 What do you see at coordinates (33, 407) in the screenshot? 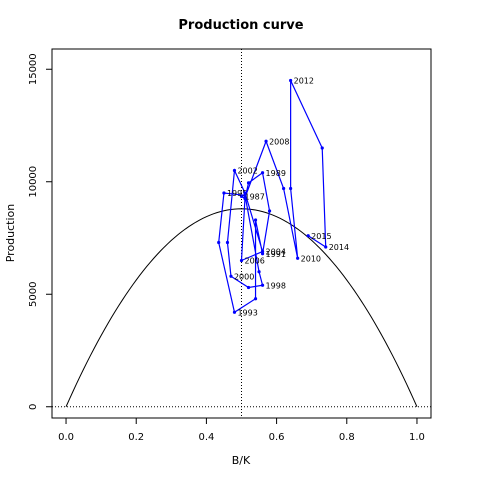
I see `y-tick-label: 0` at bounding box center [33, 407].